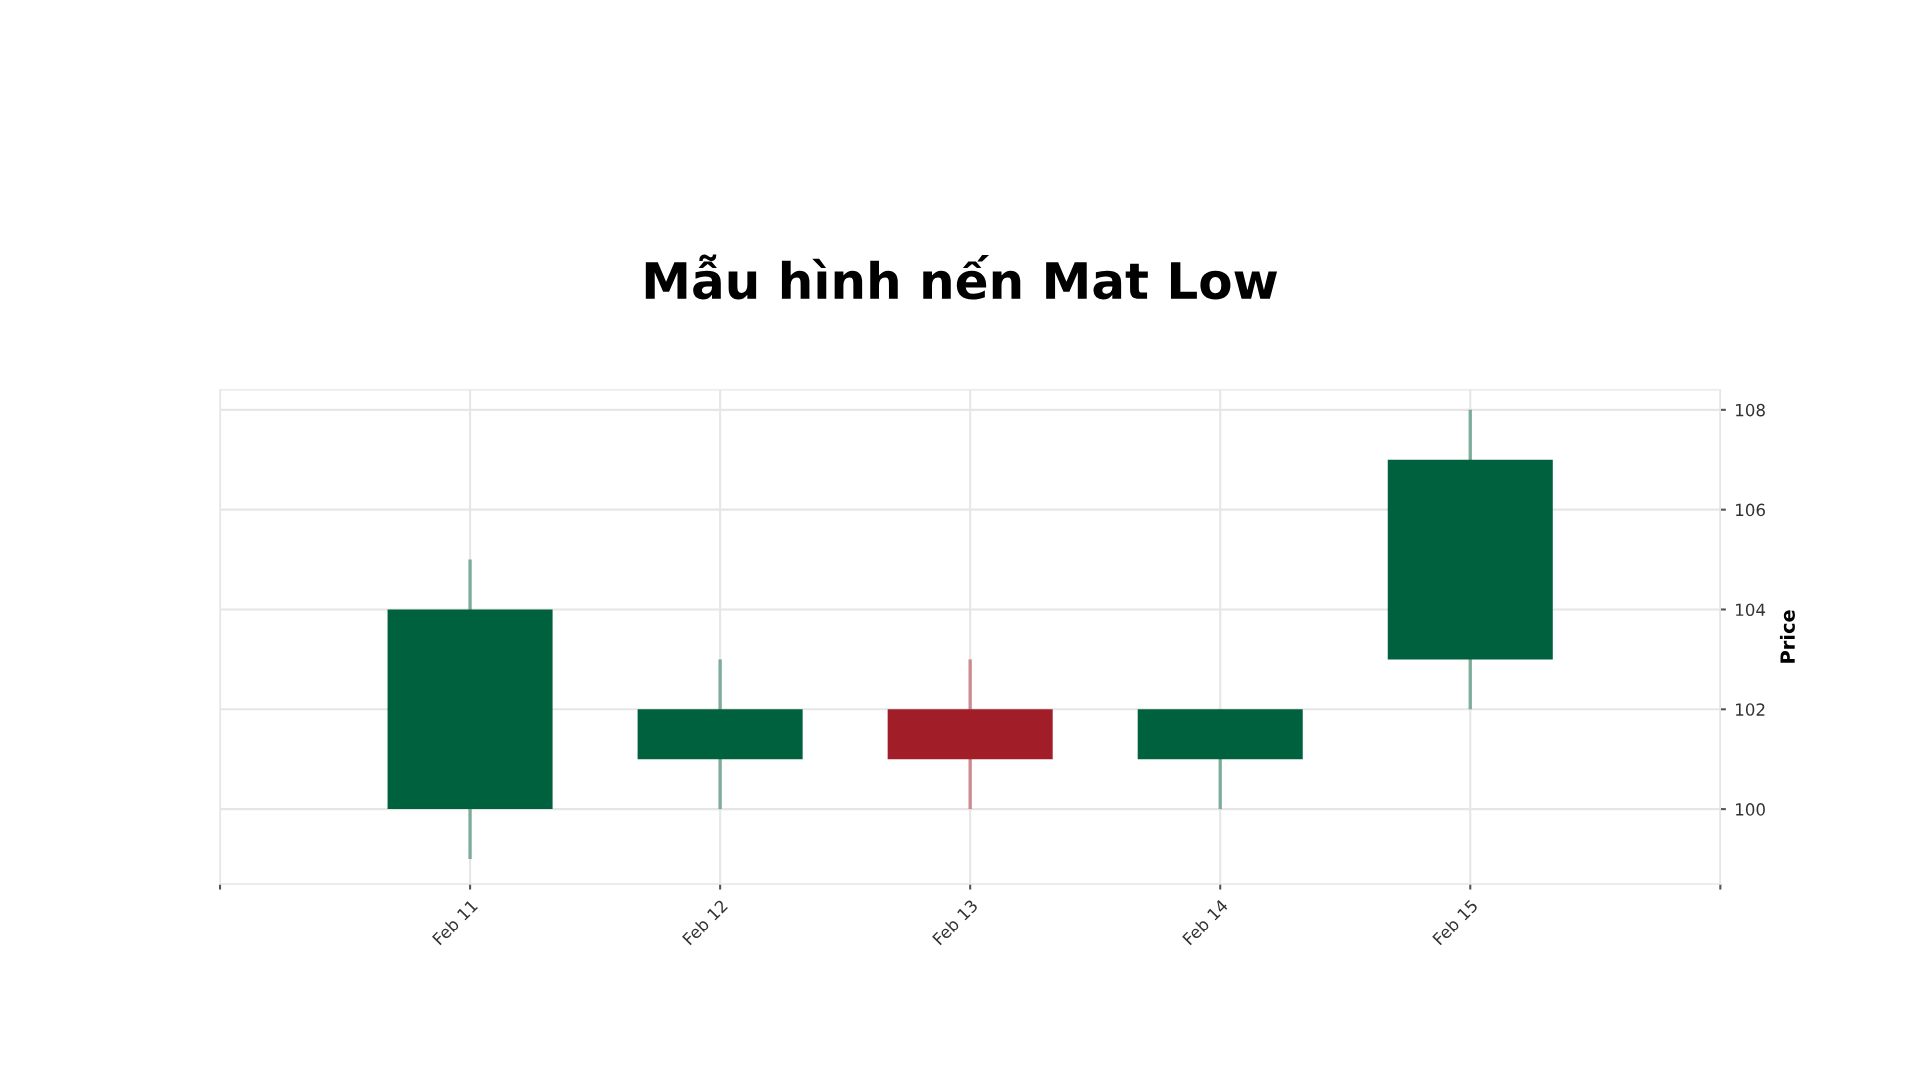 This screenshot has width=1920, height=1080. Describe the element at coordinates (455, 922) in the screenshot. I see `x-tick-label: Feb 11` at that location.